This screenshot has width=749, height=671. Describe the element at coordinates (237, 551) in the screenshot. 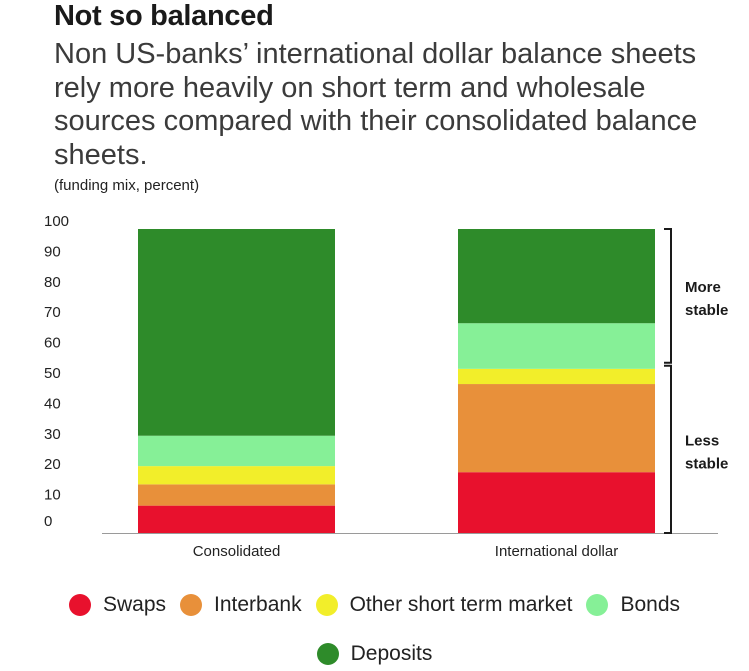

I see `x-tick-label: Consolidated` at that location.